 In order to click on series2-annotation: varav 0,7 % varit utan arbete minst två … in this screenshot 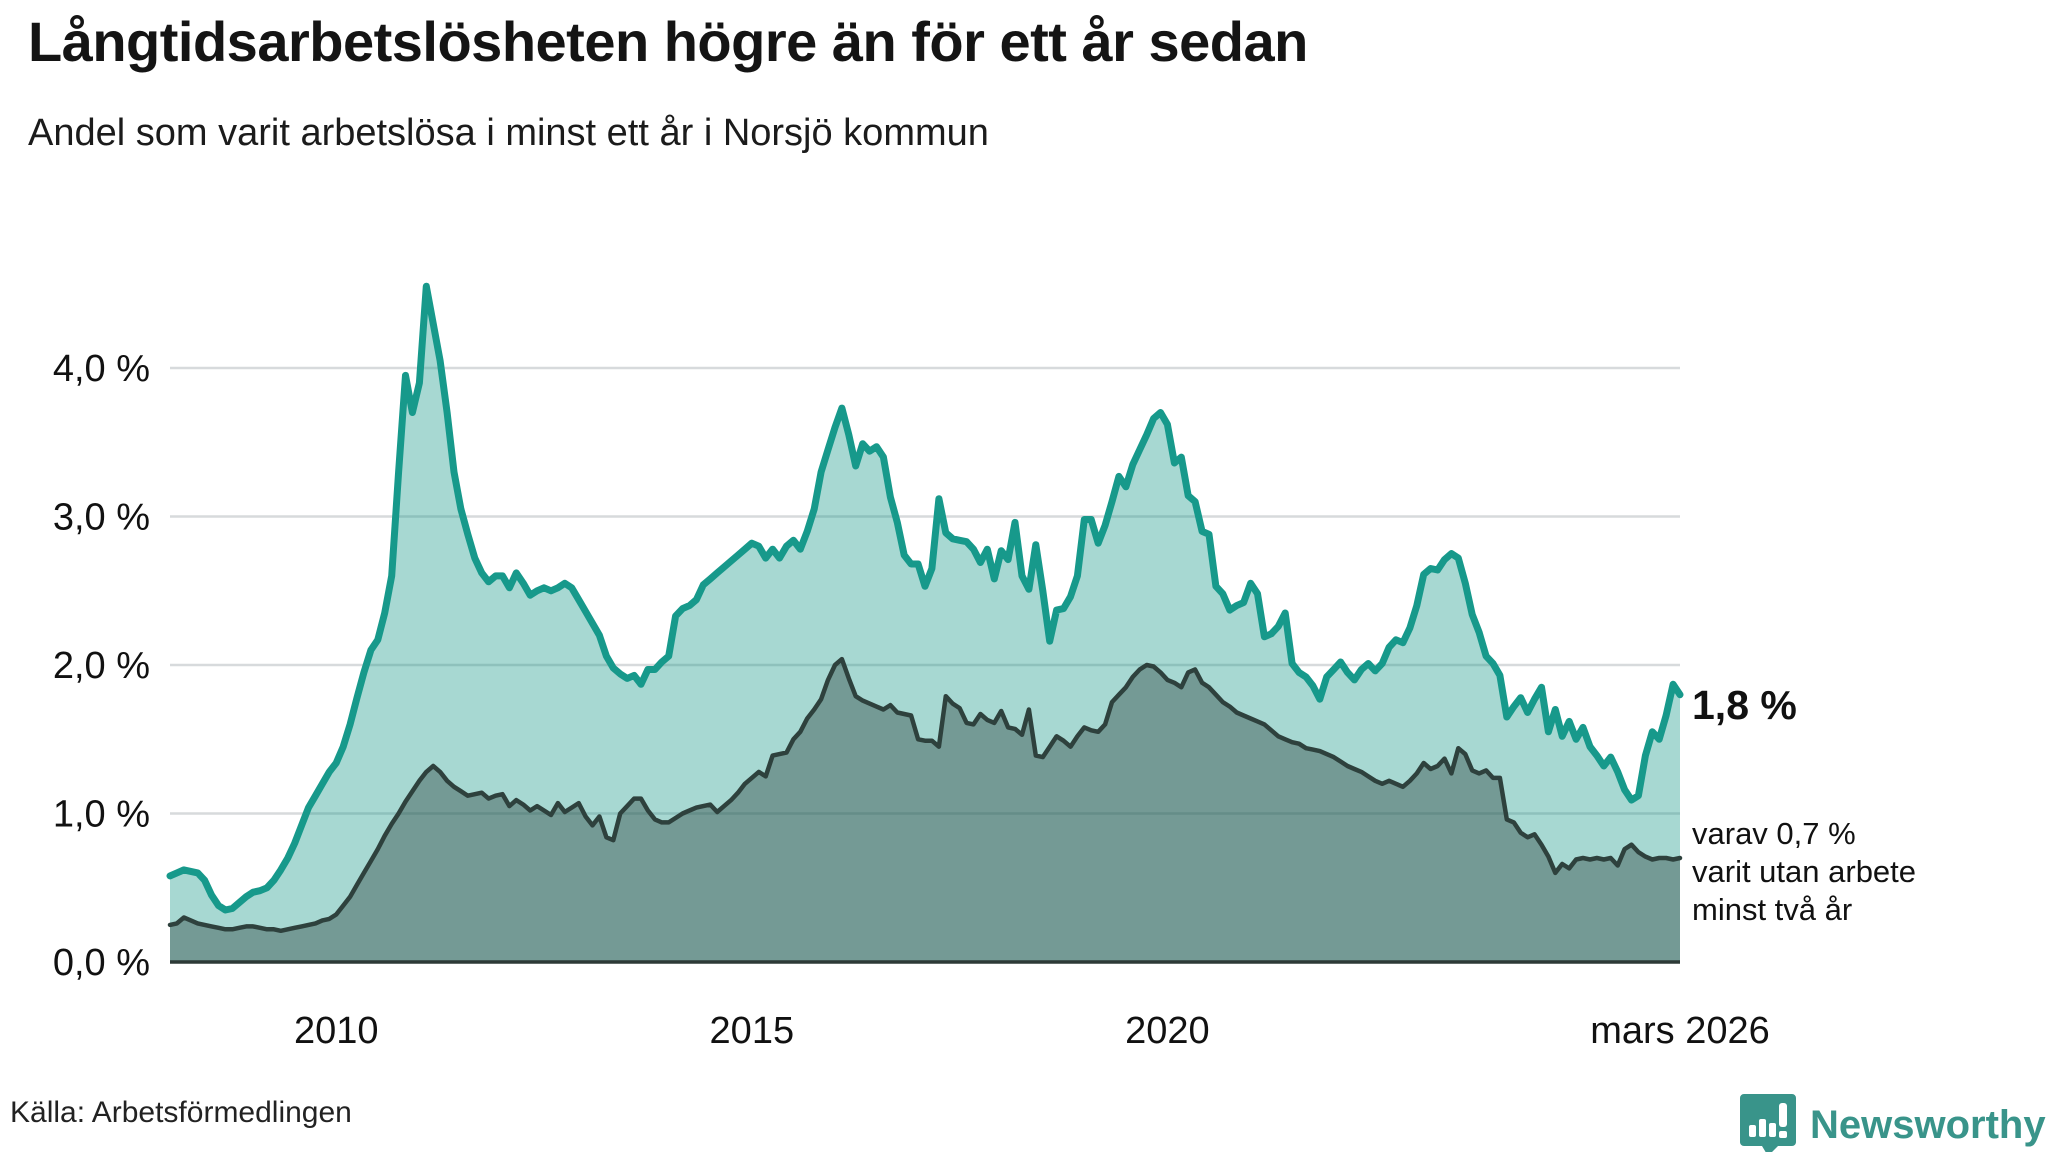, I will do `click(1804, 872)`.